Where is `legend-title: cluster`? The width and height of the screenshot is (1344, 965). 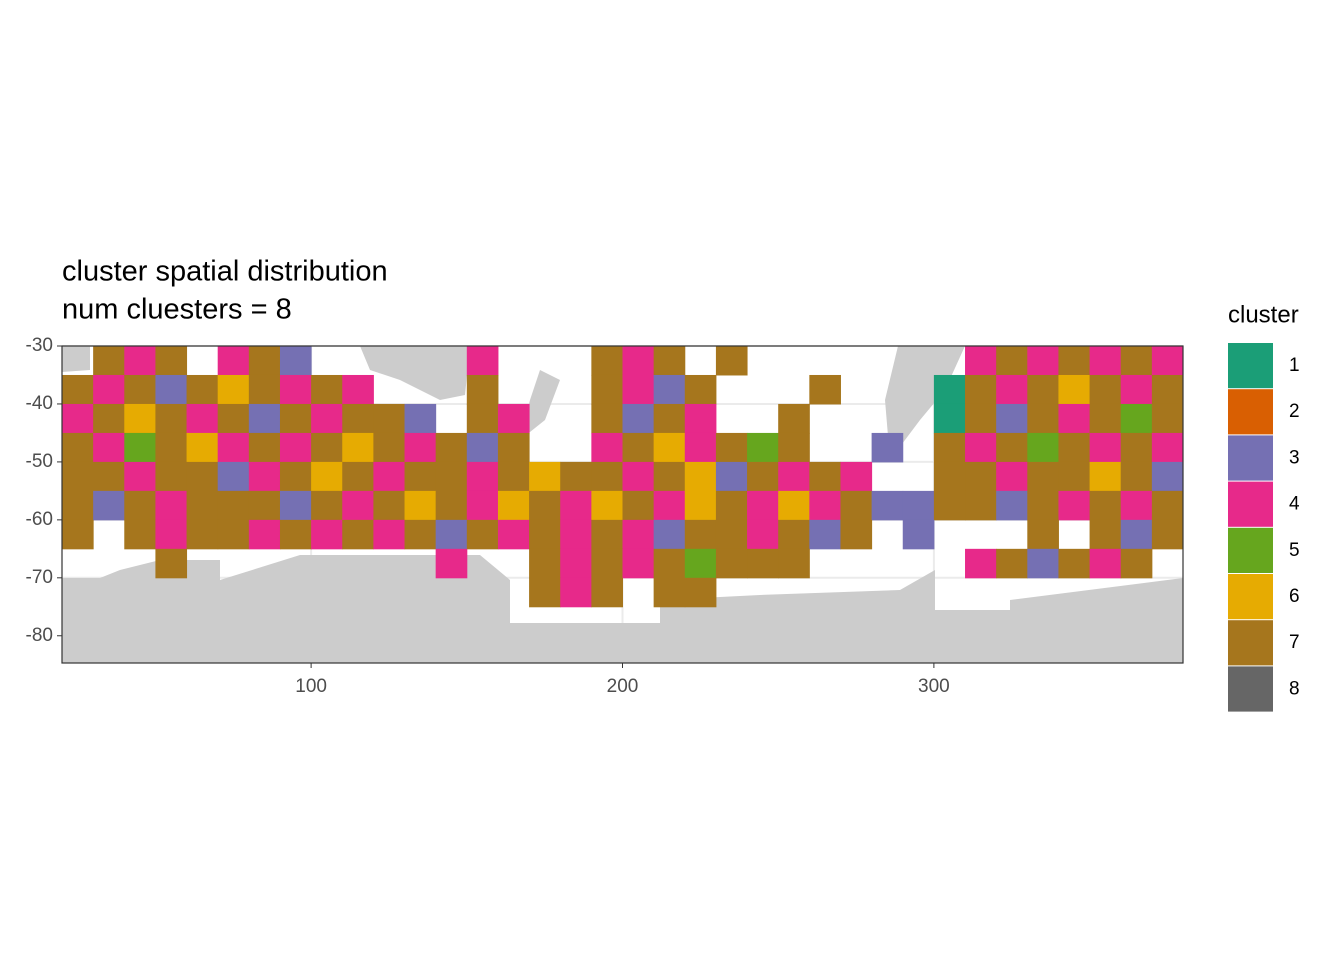 legend-title: cluster is located at coordinates (1263, 314).